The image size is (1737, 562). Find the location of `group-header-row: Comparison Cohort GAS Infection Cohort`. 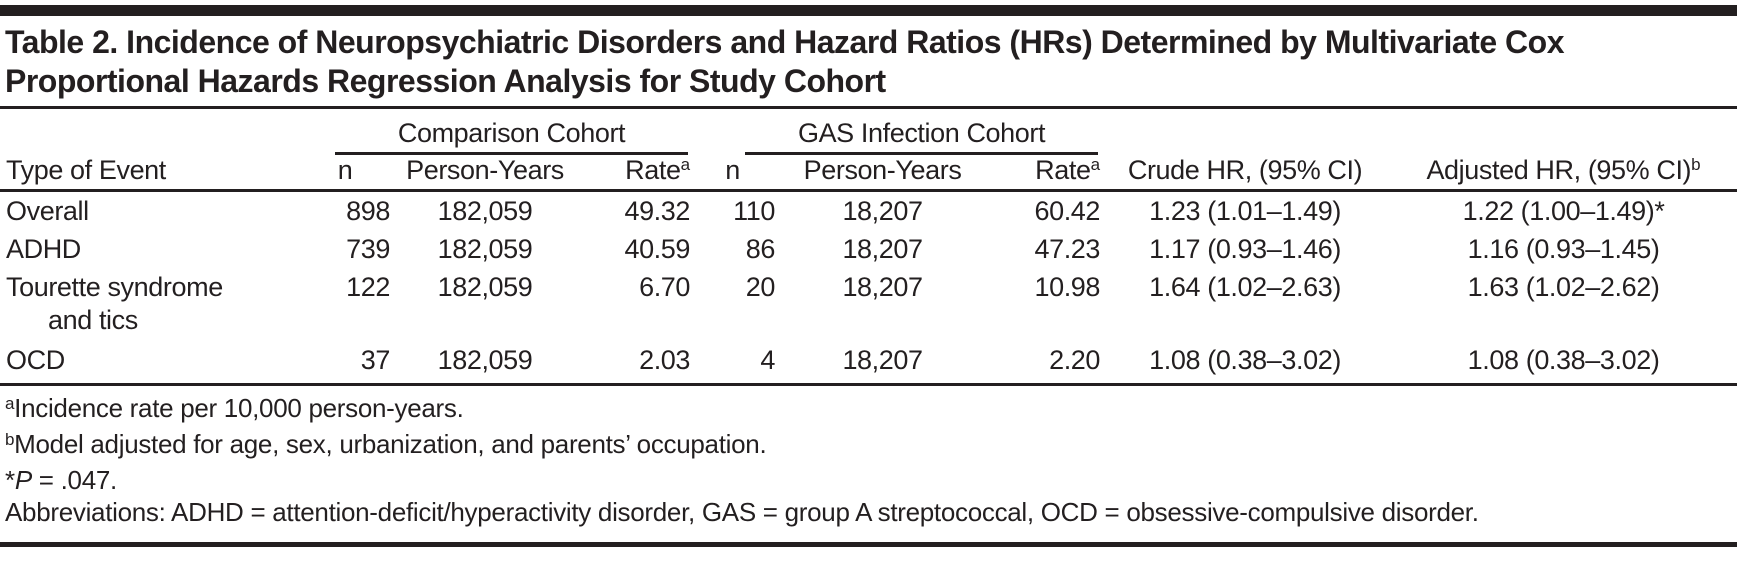

group-header-row: Comparison Cohort GAS Infection Cohort is located at coordinates (868, 132).